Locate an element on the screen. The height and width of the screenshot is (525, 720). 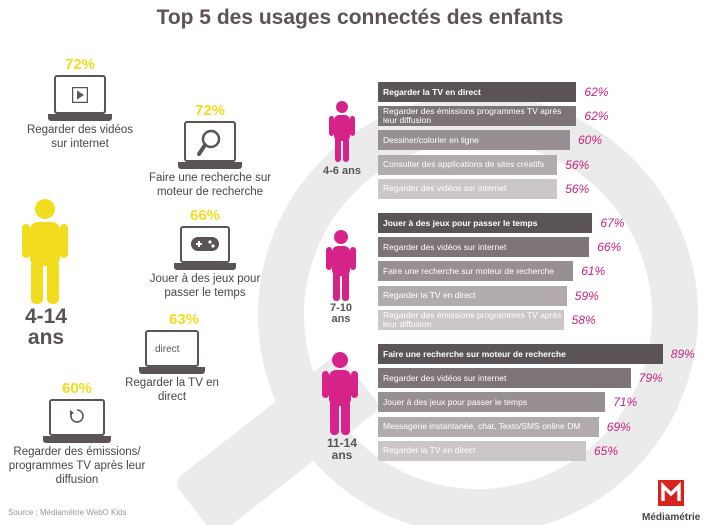
group-label-7-10: 7-10 ans is located at coordinates (341, 313).